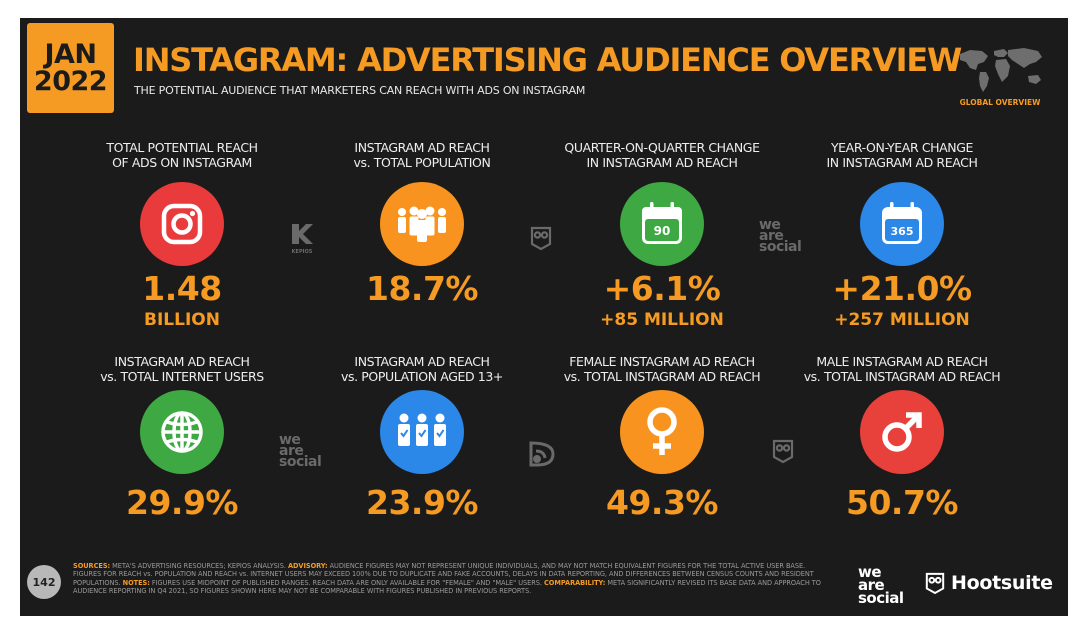 This screenshot has width=1078, height=626. What do you see at coordinates (662, 361) in the screenshot?
I see `stat-label-line: FEMALE INSTAGRAM AD REACH` at bounding box center [662, 361].